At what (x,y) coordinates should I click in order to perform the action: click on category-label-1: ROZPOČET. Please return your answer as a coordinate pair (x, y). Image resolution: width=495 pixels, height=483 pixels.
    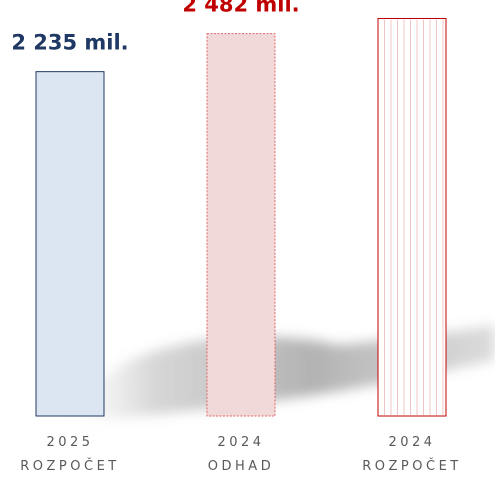
    Looking at the image, I should click on (69, 466).